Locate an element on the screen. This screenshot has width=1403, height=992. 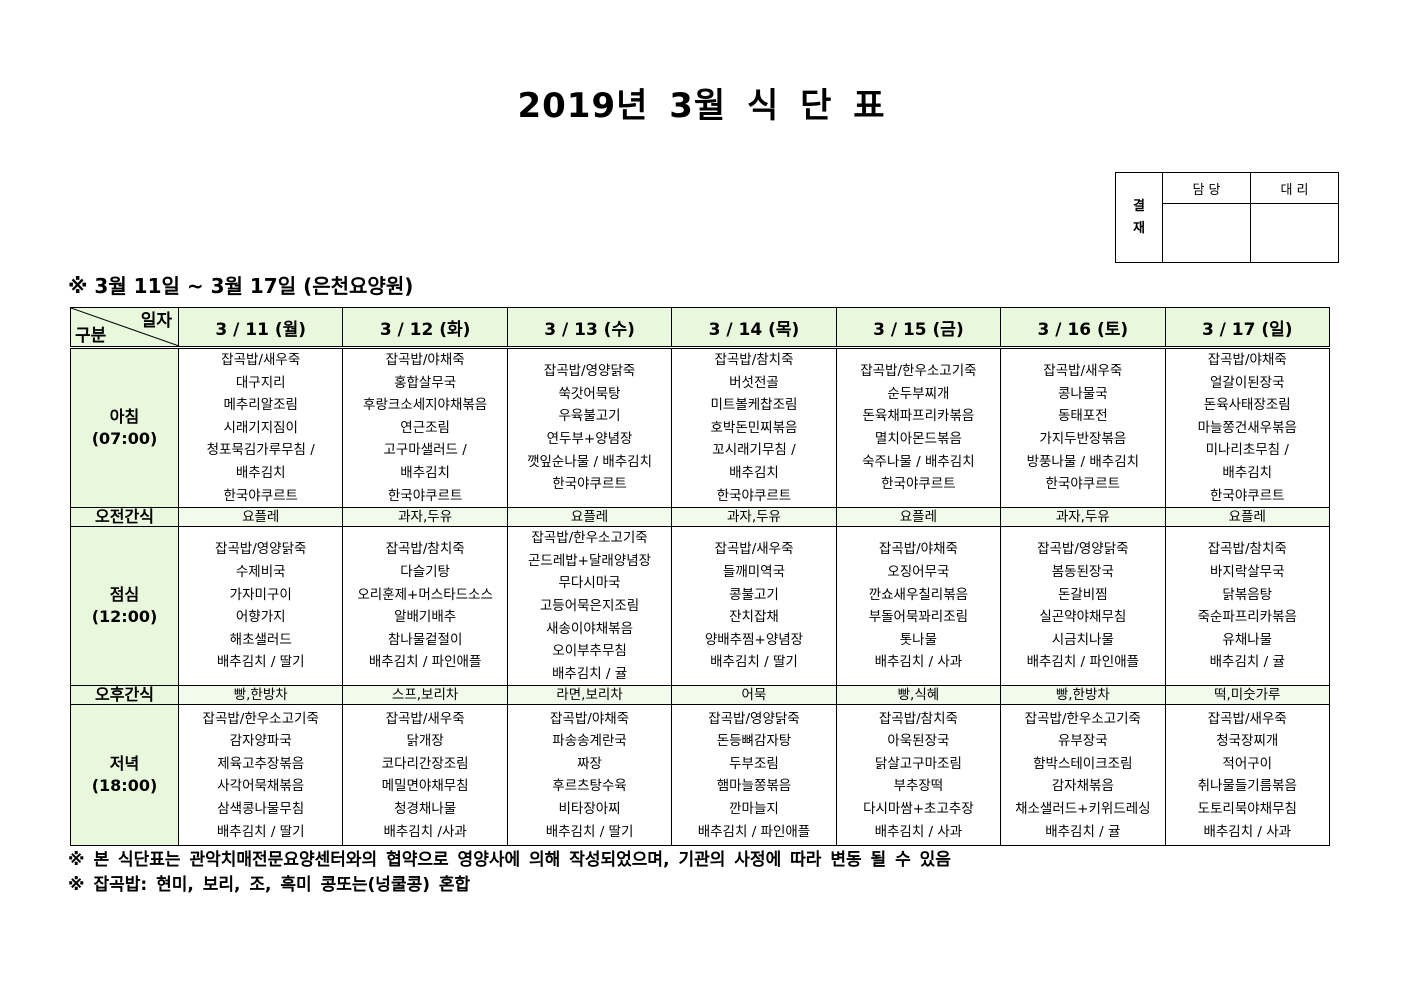
menu-item: 잡곡밥/참치죽 is located at coordinates (425, 549).